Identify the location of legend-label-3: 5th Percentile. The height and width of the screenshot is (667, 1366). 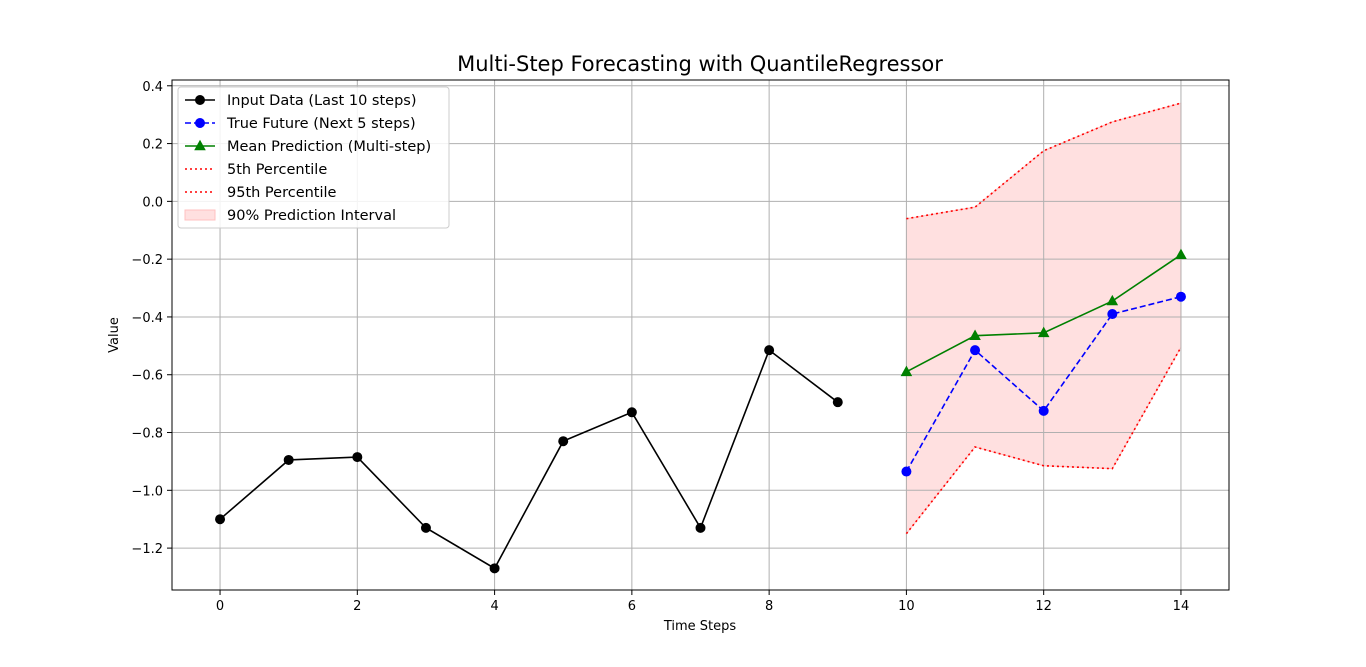
(277, 170).